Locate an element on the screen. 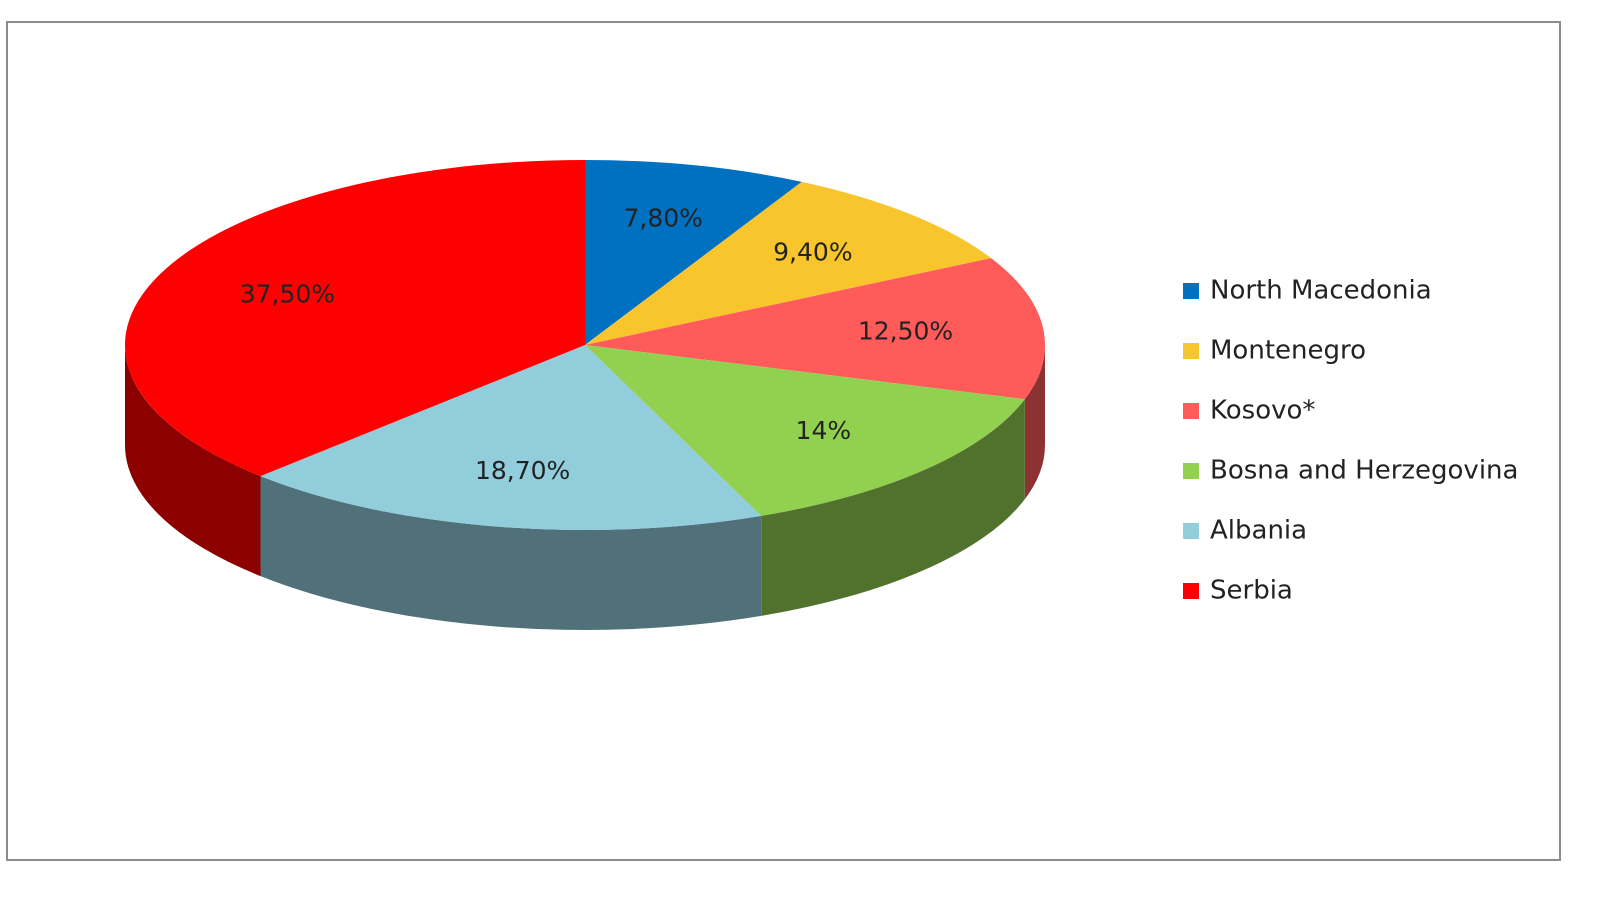  legend-label: Montenegro is located at coordinates (1288, 351).